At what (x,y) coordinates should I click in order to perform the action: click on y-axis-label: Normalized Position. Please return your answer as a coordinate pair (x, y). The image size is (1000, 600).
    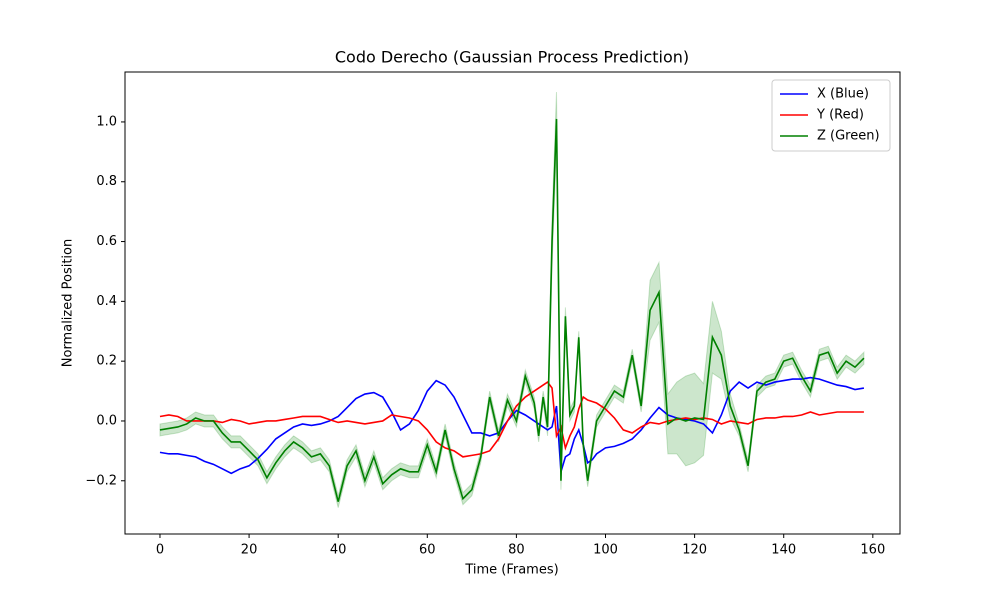
    Looking at the image, I should click on (68, 303).